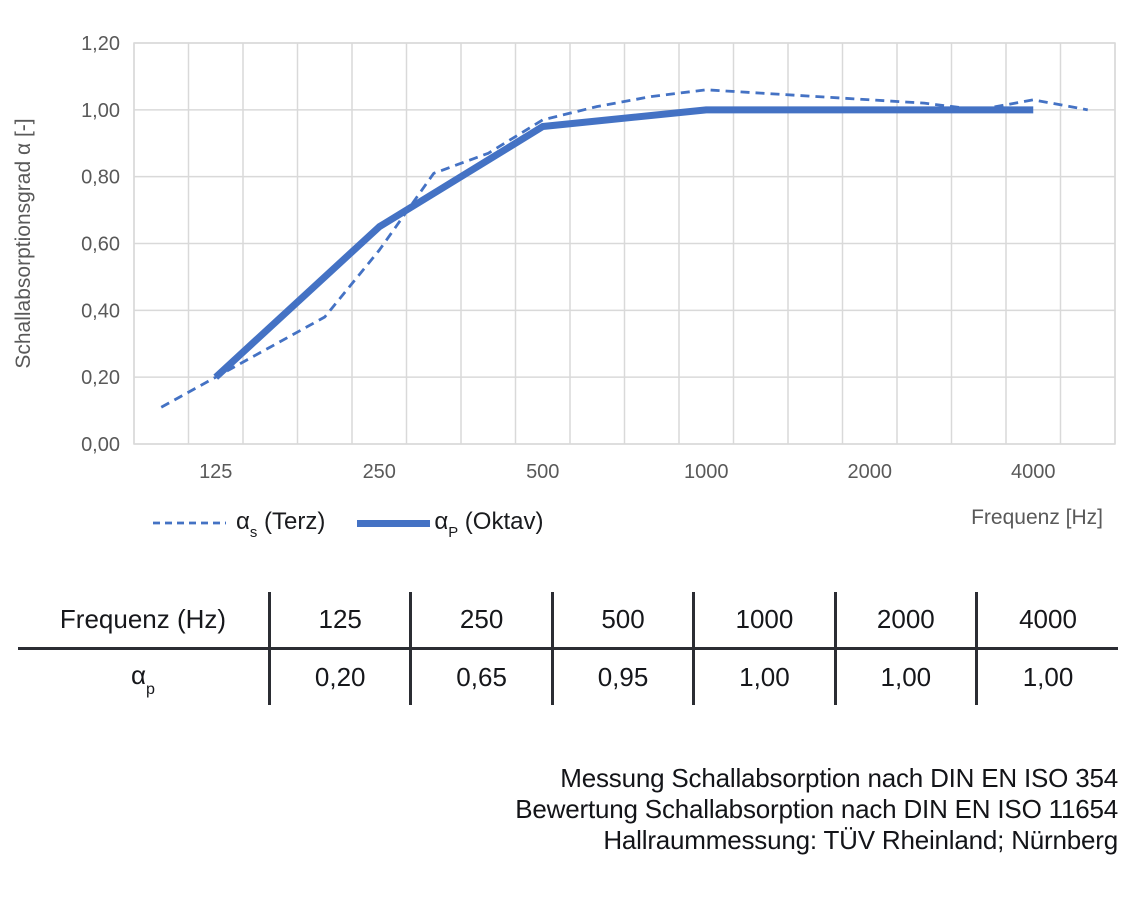 The height and width of the screenshot is (915, 1135). I want to click on y-axis-tick-label: 0,20, so click(100, 378).